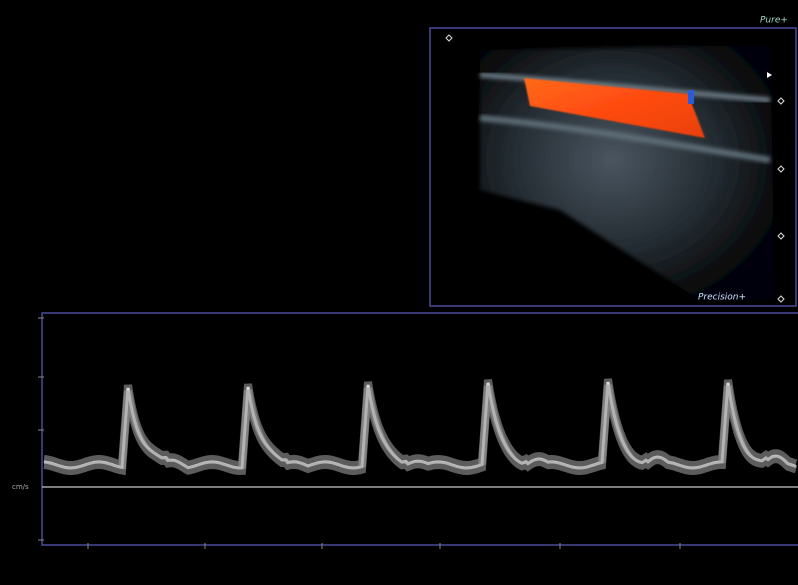 The width and height of the screenshot is (798, 585). What do you see at coordinates (614, 108) in the screenshot?
I see `color-flow` at bounding box center [614, 108].